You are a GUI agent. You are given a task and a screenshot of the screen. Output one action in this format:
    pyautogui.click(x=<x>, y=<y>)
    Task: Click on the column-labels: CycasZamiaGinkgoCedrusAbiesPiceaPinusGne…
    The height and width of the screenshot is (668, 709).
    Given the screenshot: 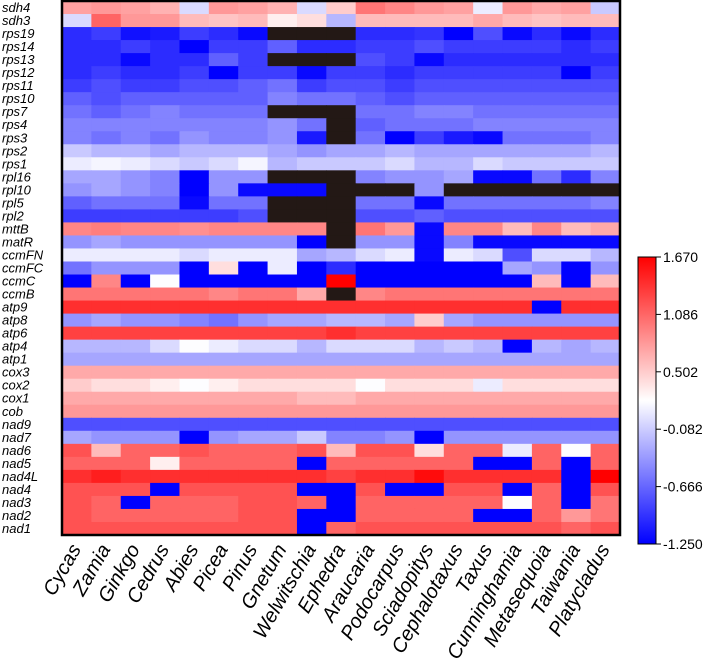 What is the action you would take?
    pyautogui.click(x=326, y=602)
    